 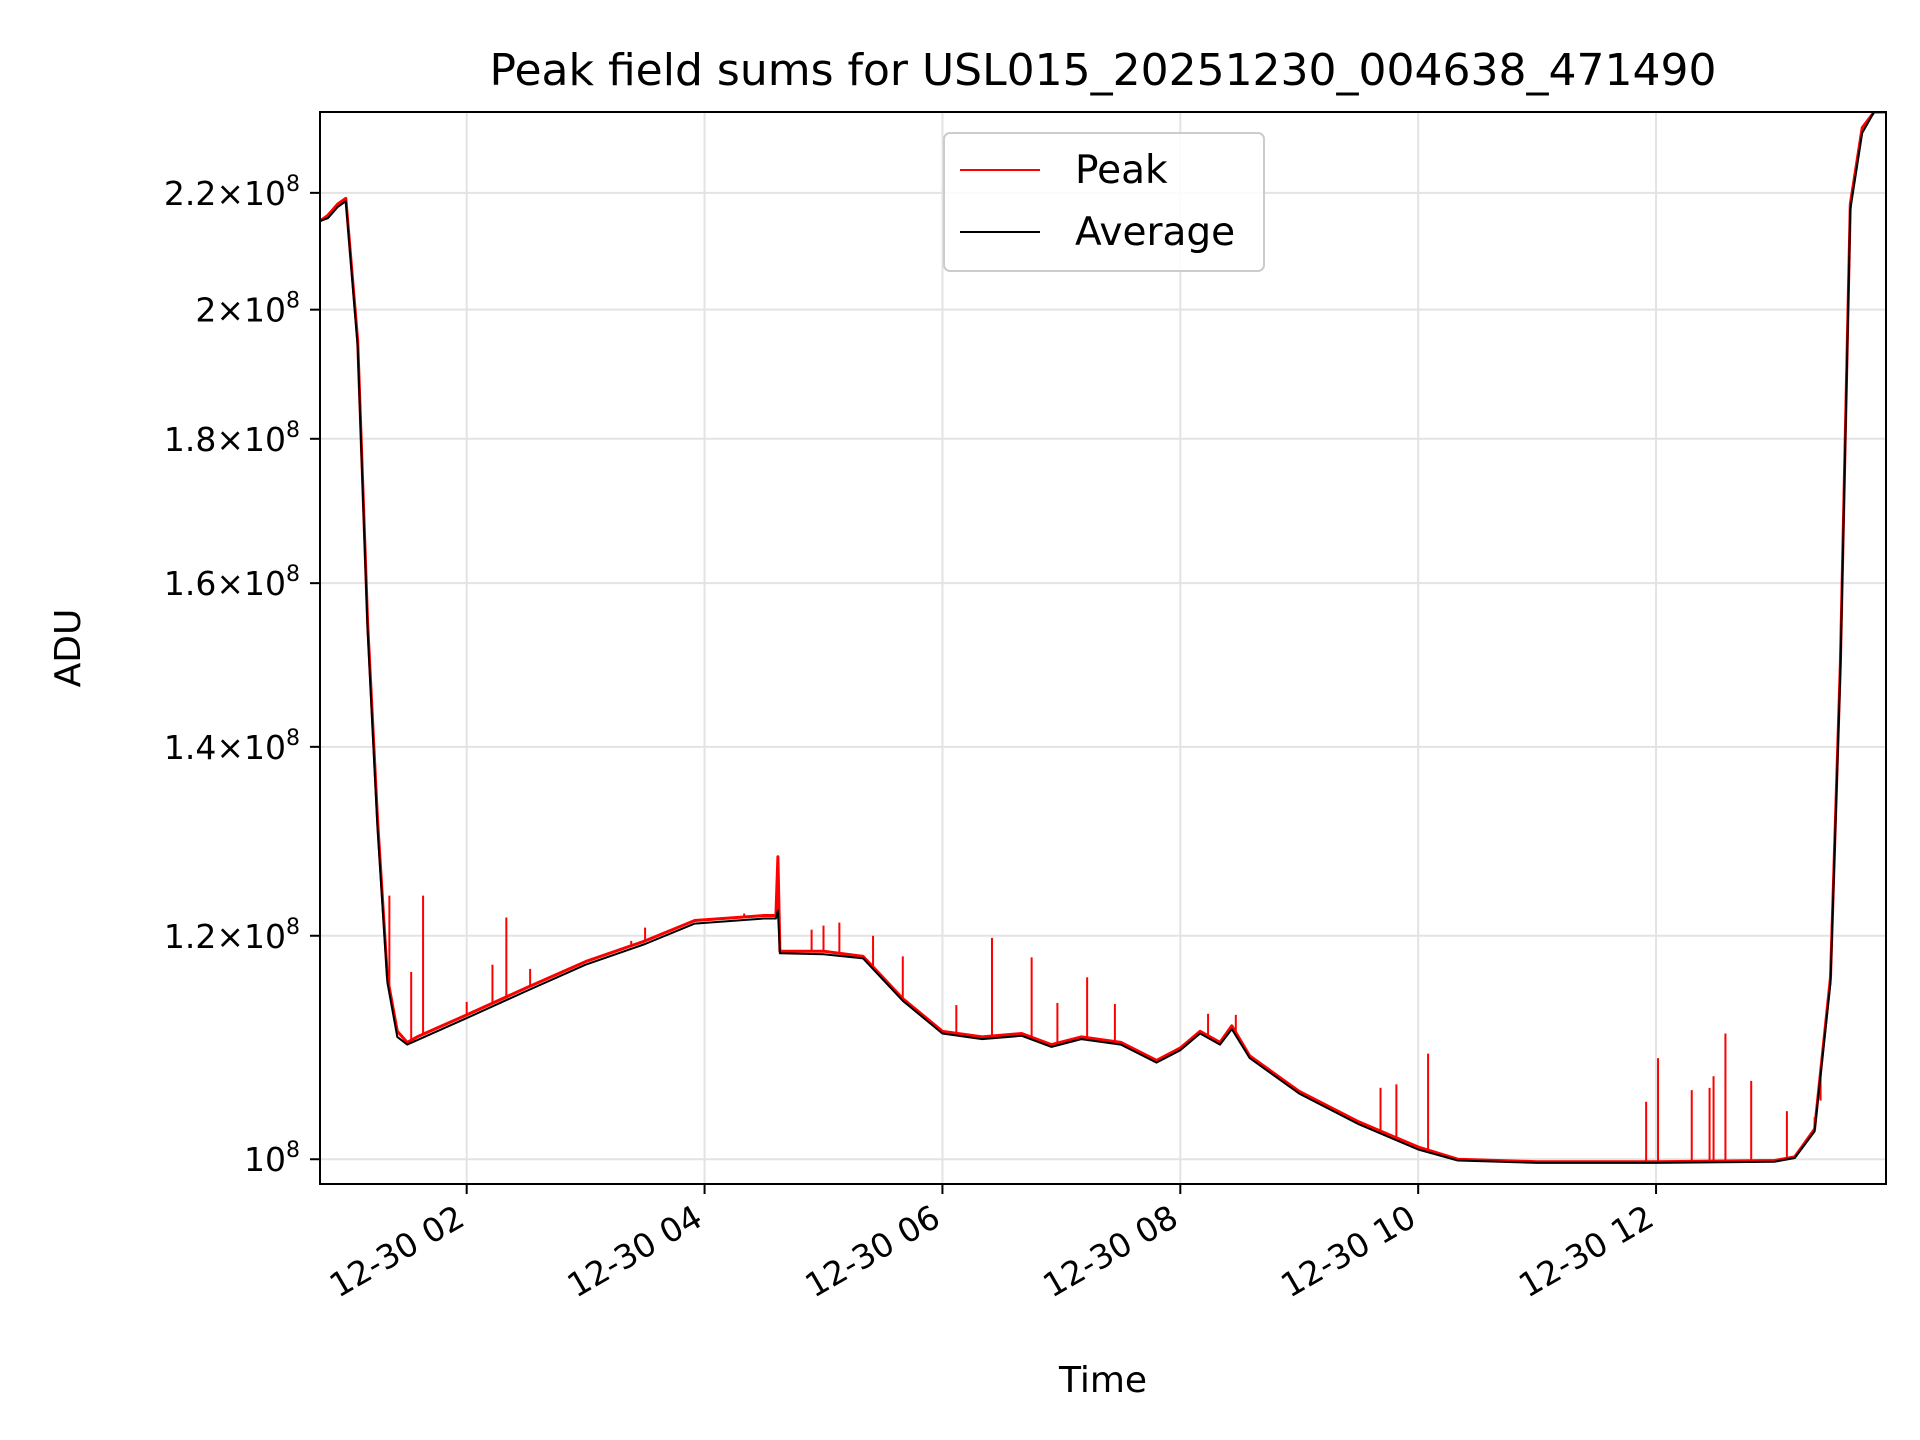 I want to click on y-tick-label: 2×108, so click(x=247, y=309).